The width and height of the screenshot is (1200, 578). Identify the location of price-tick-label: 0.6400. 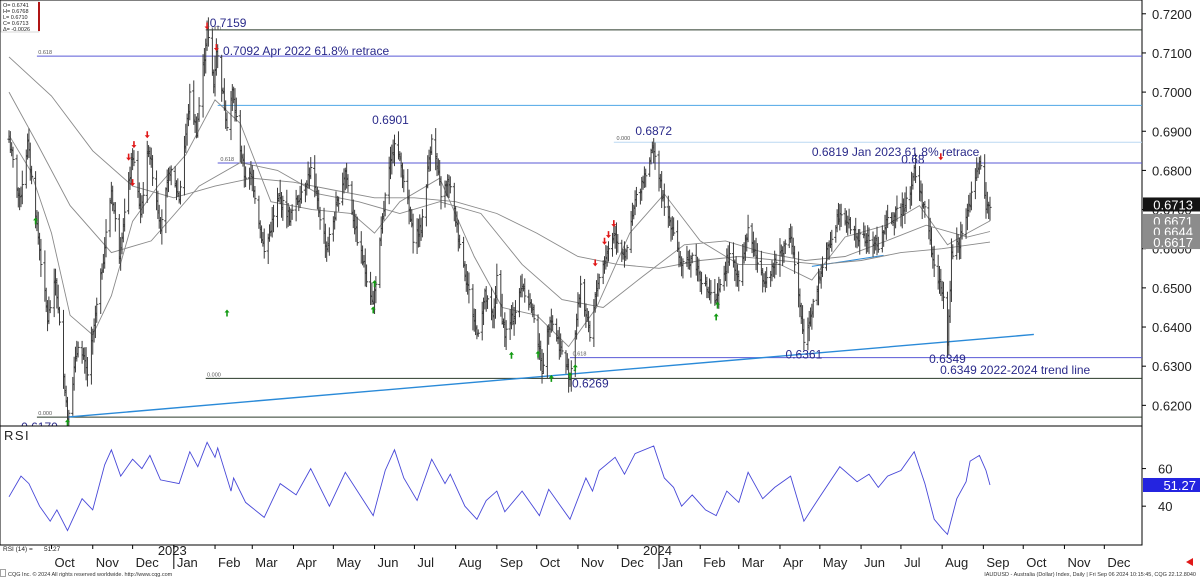
(1172, 327).